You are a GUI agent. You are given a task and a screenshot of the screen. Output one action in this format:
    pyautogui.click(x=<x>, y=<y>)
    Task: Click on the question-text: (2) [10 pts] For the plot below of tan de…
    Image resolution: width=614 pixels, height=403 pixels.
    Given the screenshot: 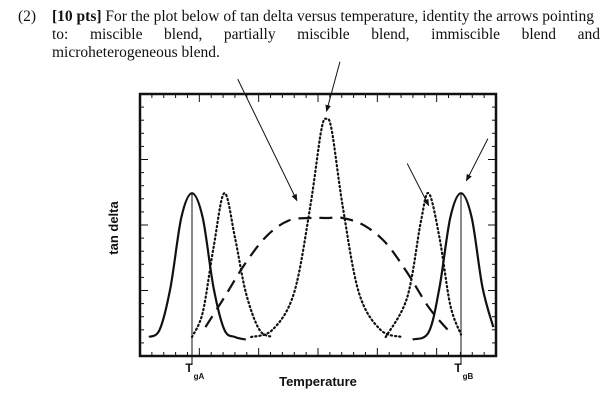 What is the action you would take?
    pyautogui.click(x=309, y=35)
    